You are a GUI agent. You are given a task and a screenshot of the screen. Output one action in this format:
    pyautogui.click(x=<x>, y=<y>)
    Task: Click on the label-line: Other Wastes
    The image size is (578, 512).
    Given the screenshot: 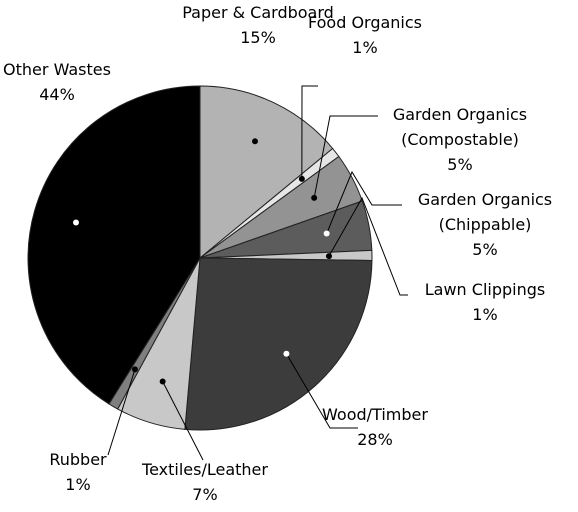 What is the action you would take?
    pyautogui.click(x=57, y=69)
    